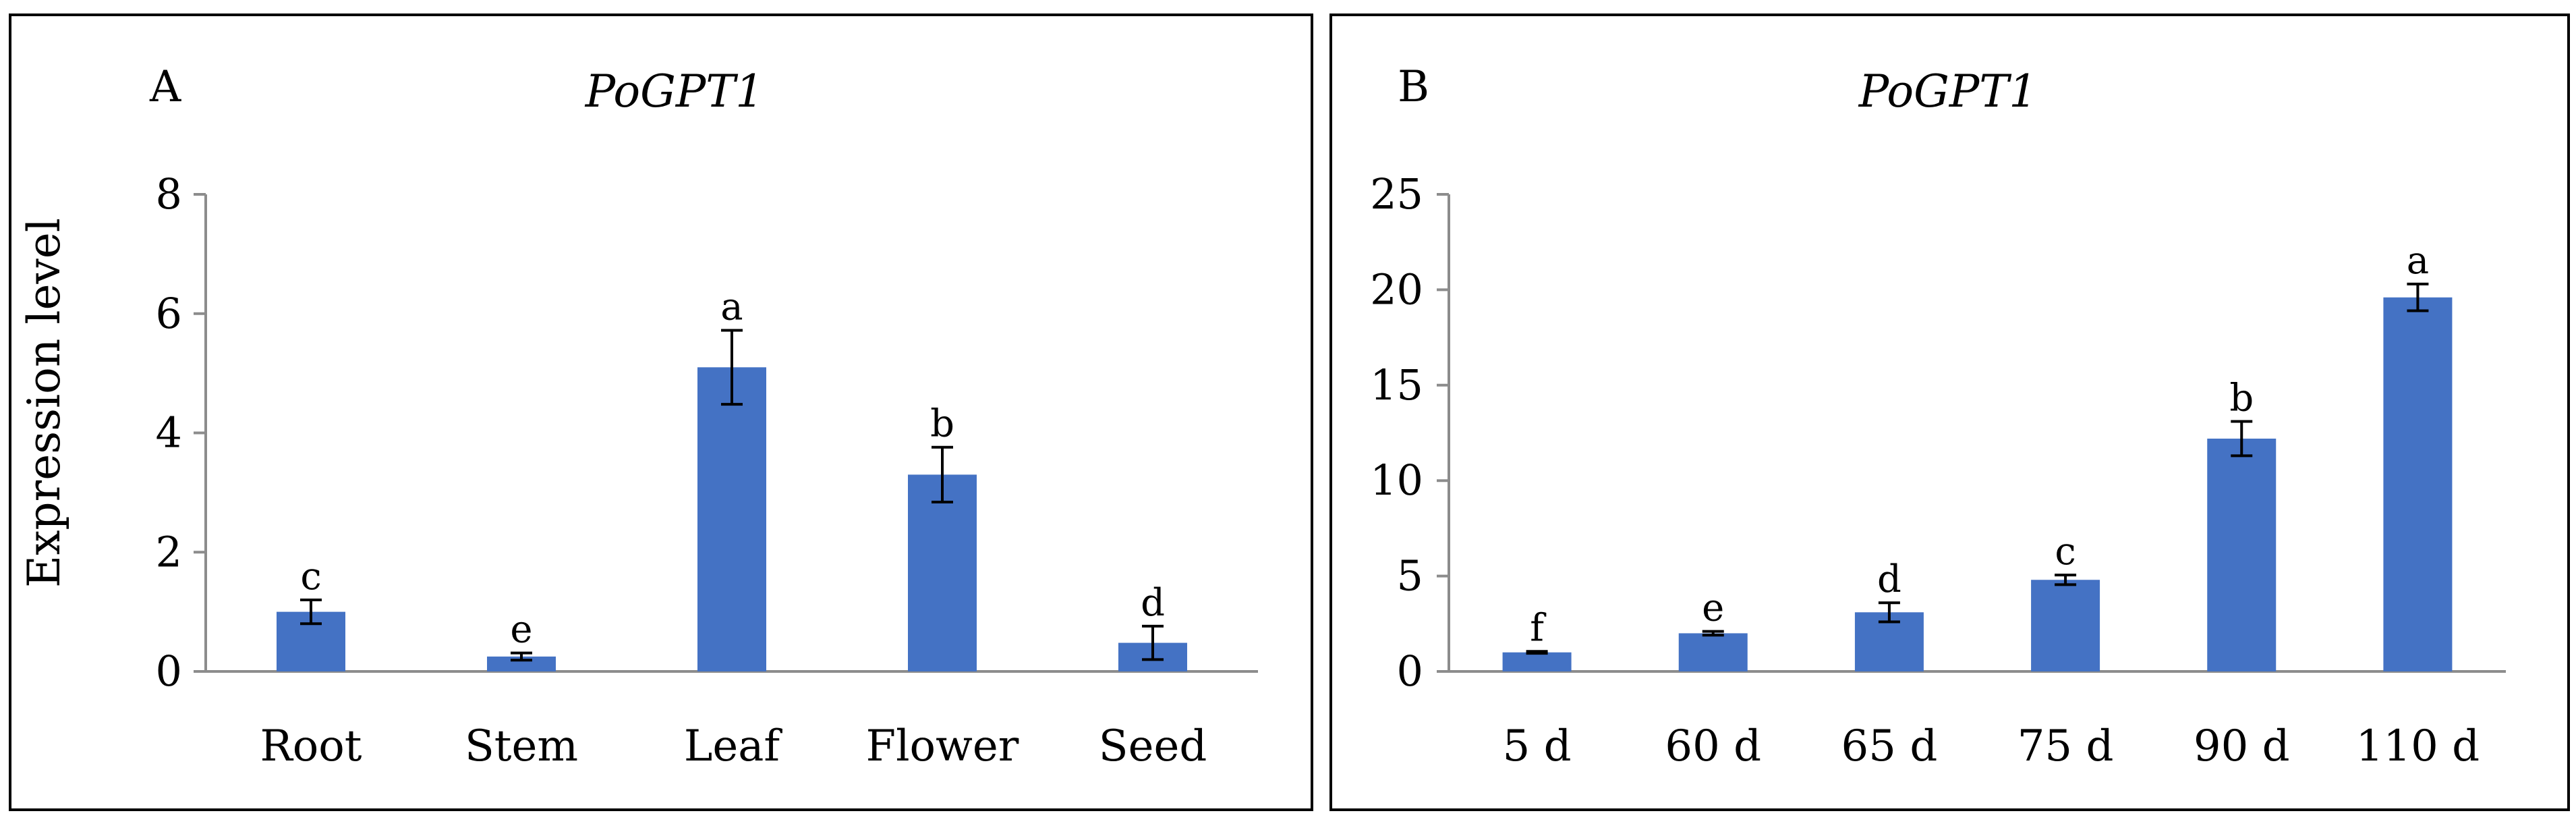 This screenshot has height=828, width=2576. What do you see at coordinates (1396, 480) in the screenshot?
I see `y-tick-label: 10` at bounding box center [1396, 480].